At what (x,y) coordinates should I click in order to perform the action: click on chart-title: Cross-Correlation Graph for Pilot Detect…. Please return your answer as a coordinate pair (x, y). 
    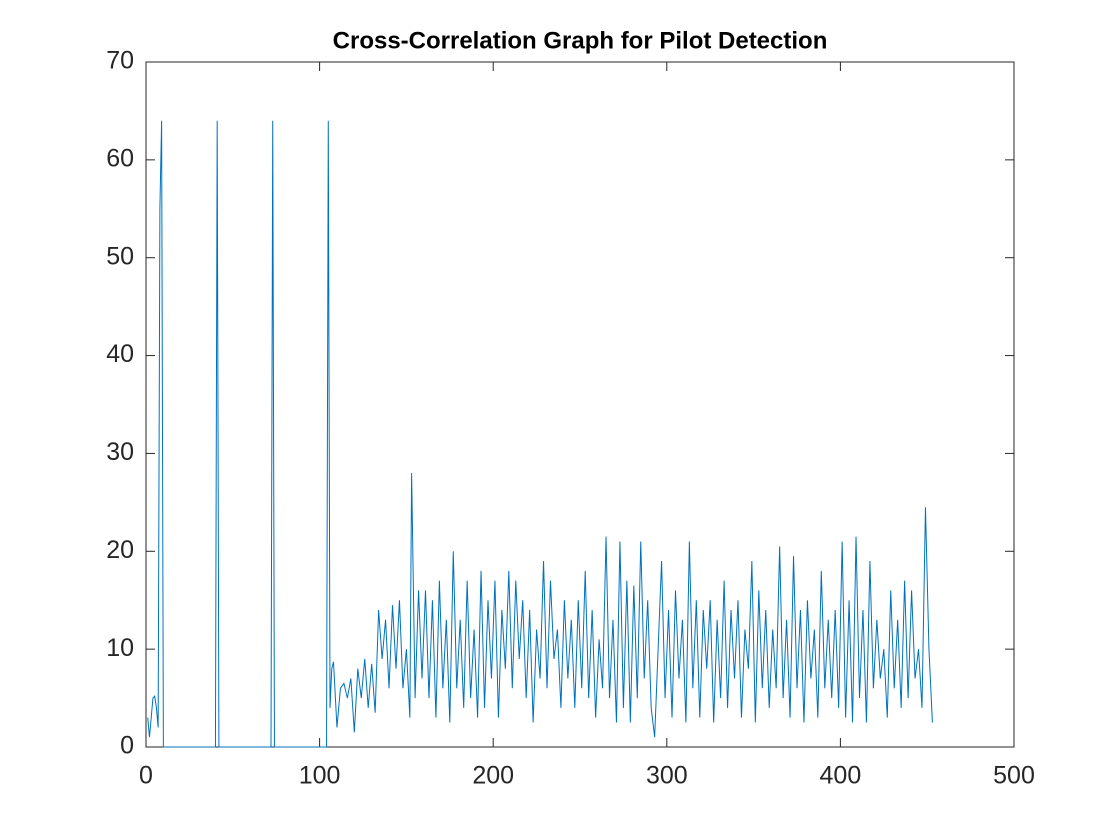
    Looking at the image, I should click on (580, 40).